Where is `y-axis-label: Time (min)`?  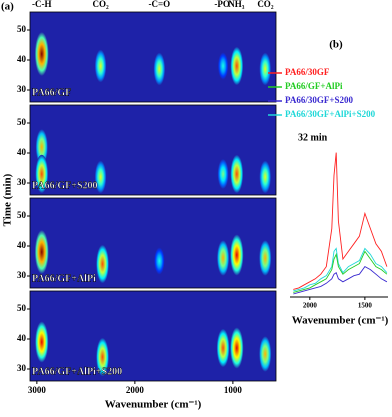 y-axis-label: Time (min) is located at coordinates (8, 199).